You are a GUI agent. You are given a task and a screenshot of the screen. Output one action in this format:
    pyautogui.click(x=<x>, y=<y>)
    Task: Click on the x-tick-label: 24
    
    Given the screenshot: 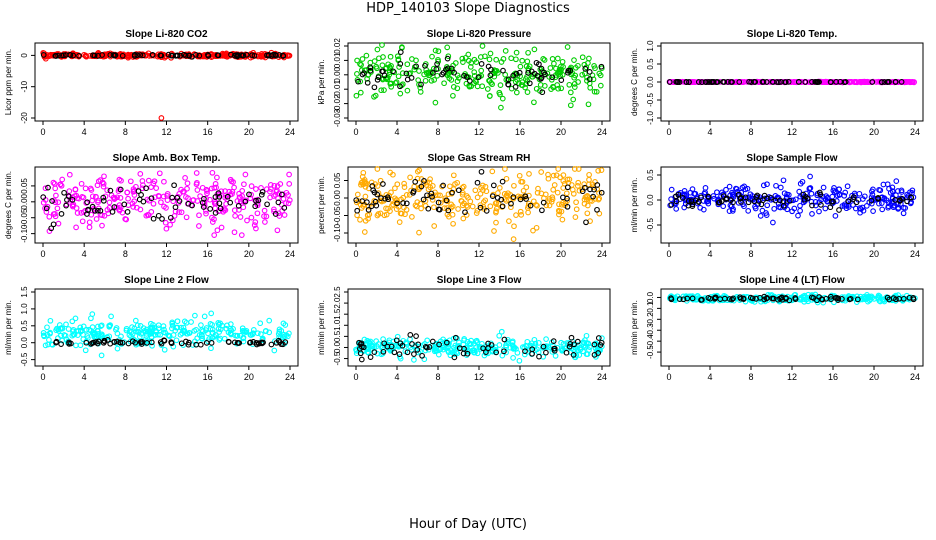 What is the action you would take?
    pyautogui.click(x=915, y=132)
    